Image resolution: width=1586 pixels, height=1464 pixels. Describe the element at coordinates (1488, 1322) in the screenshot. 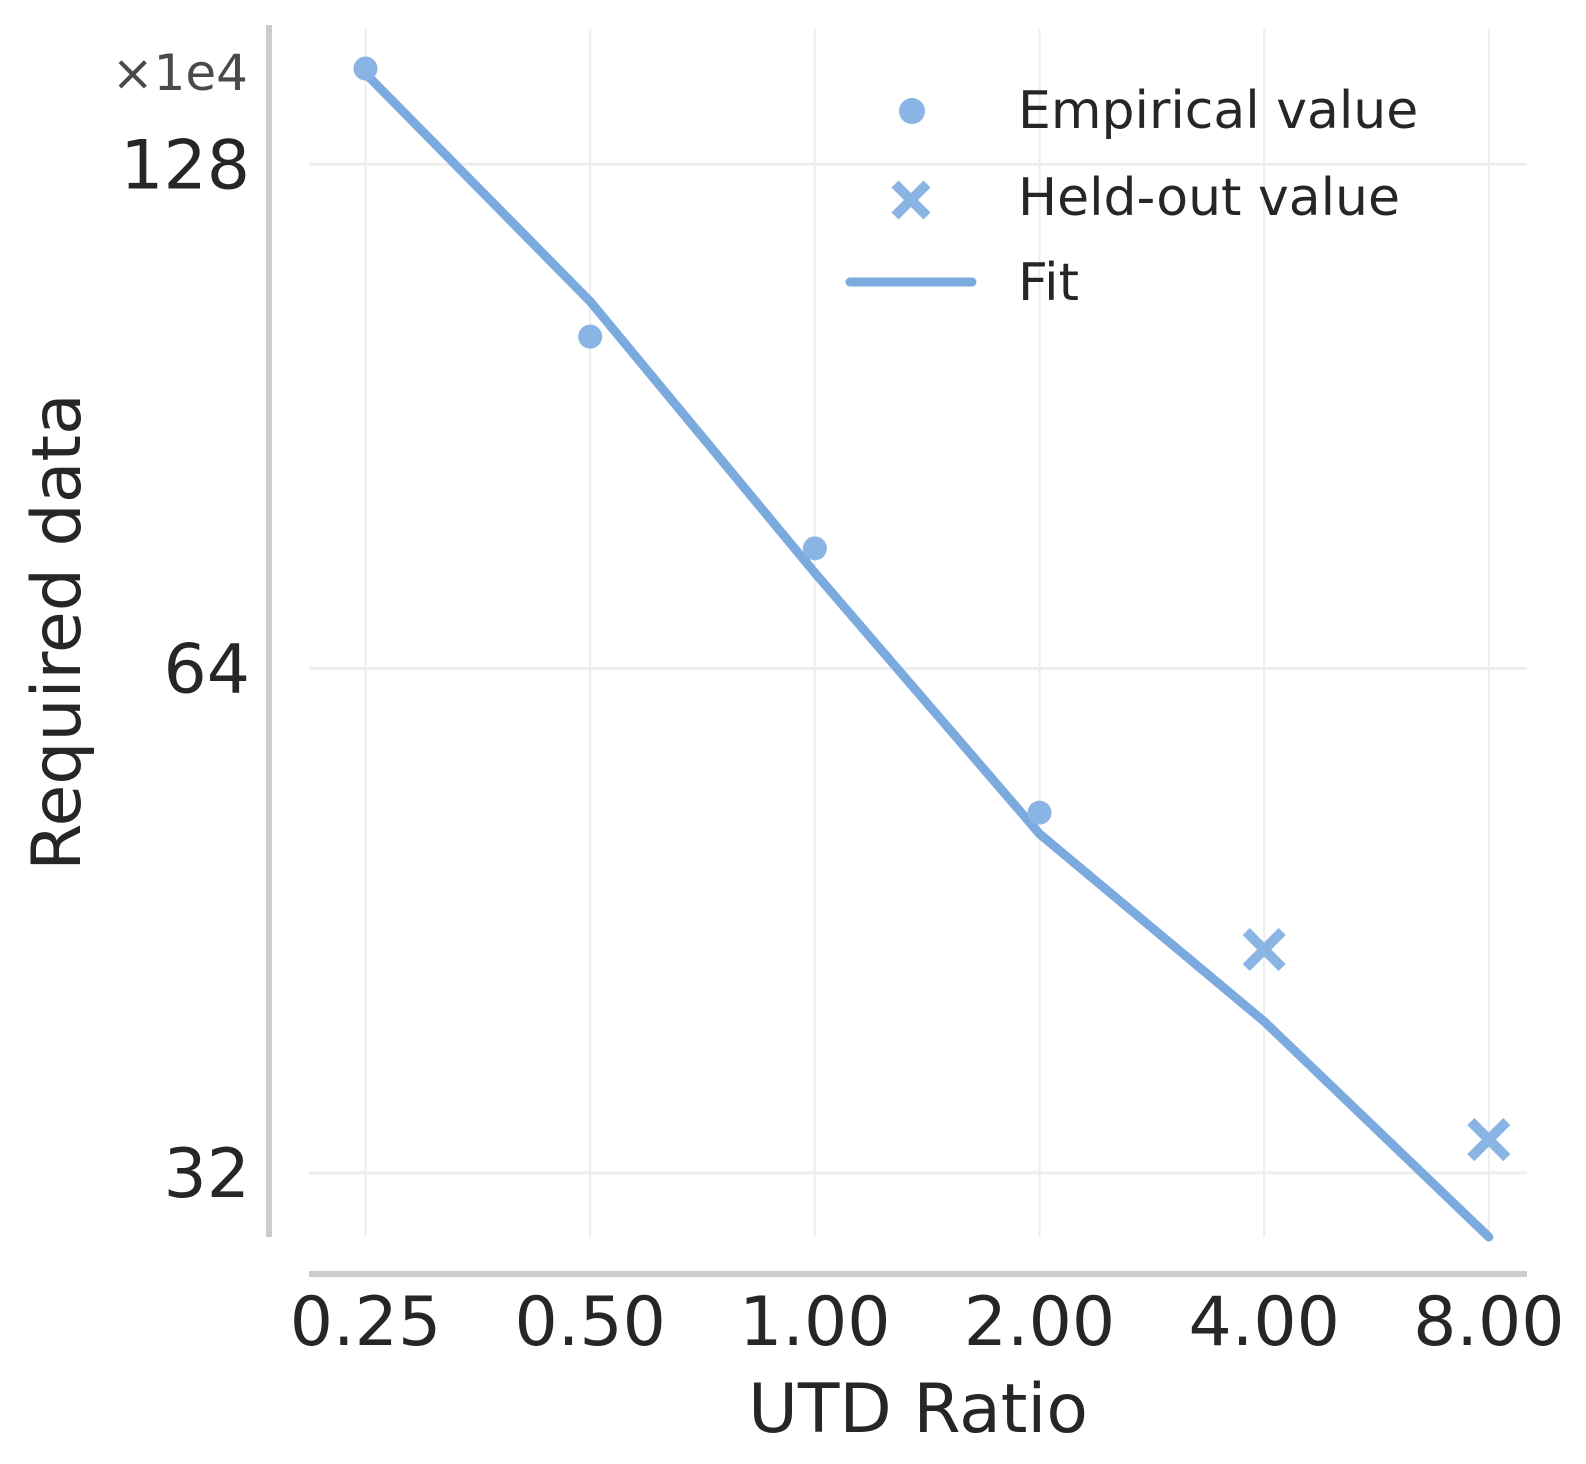

I see `x-tick-label: 8.00` at that location.